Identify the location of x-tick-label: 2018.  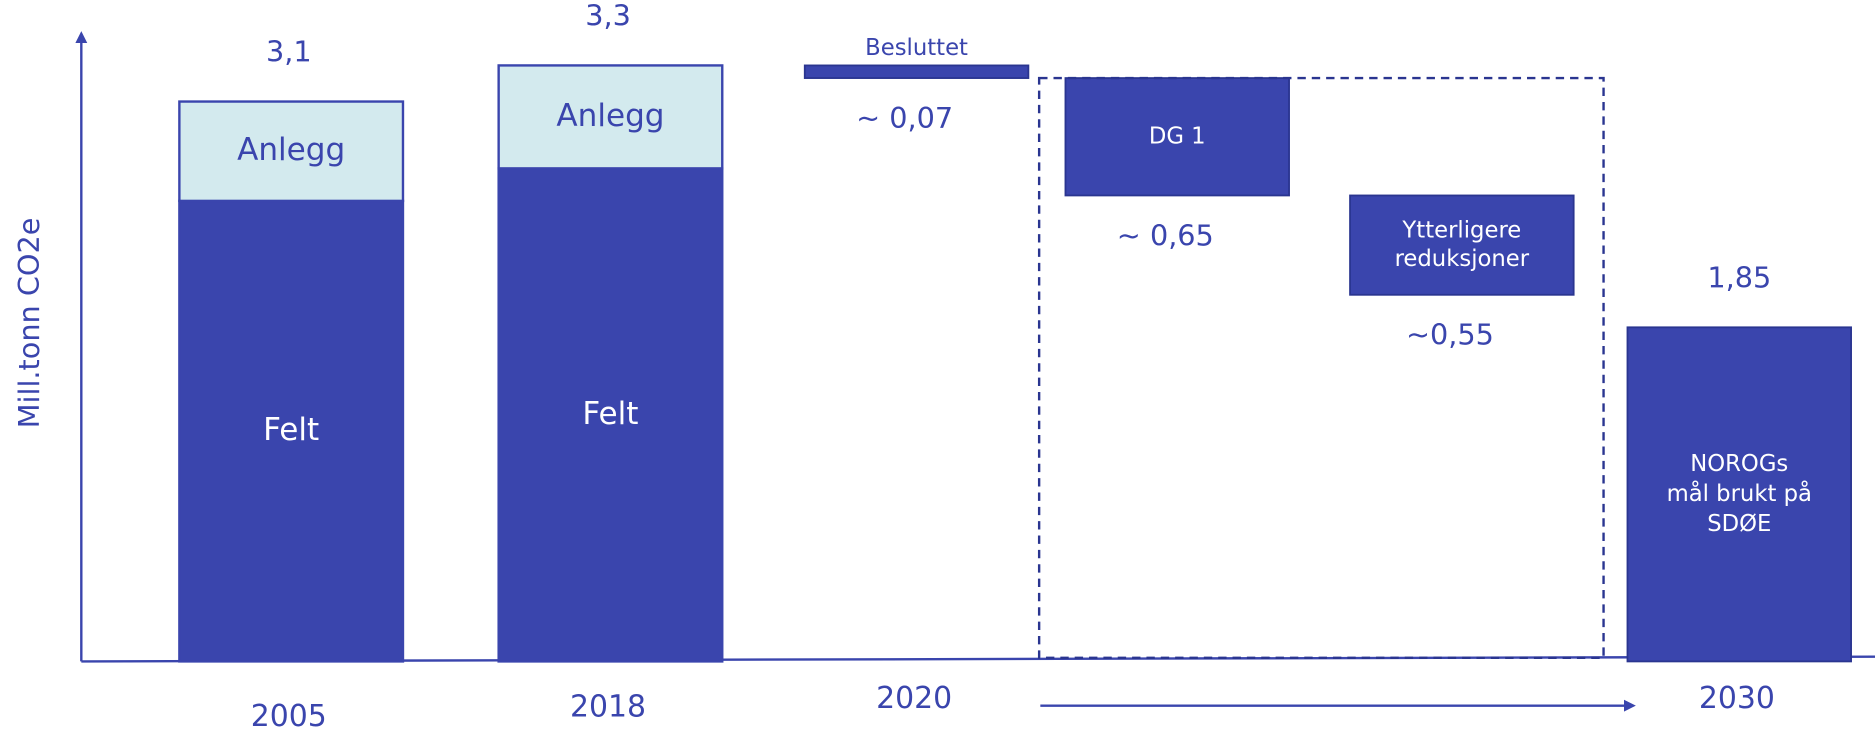
(608, 707).